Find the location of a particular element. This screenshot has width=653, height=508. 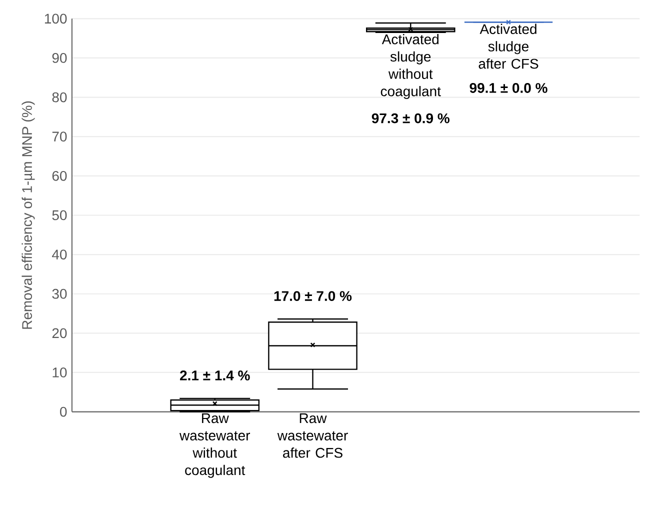

y-tick-label: 60 is located at coordinates (59, 176).